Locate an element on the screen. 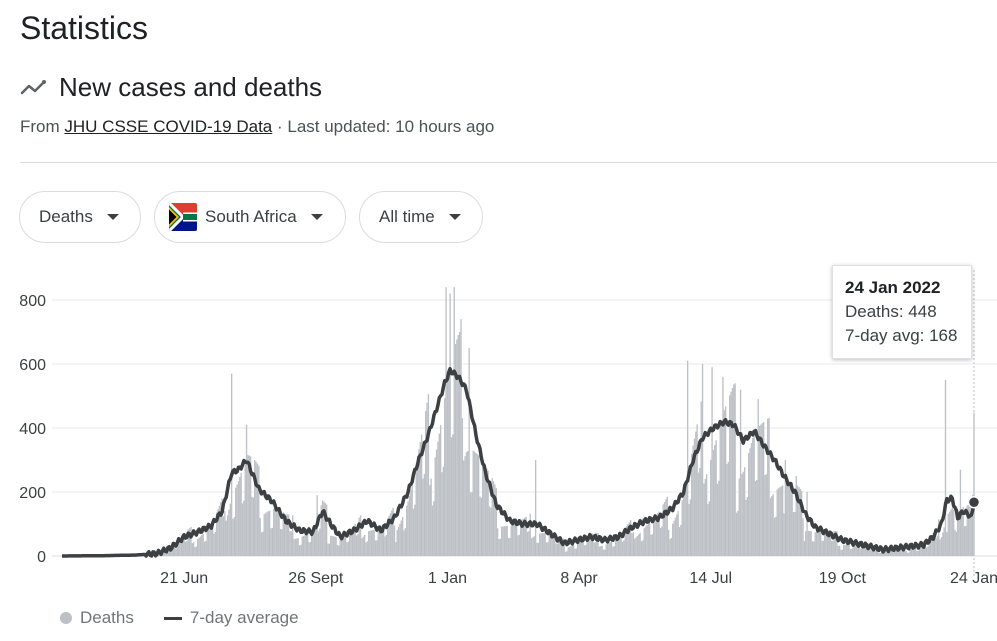 The height and width of the screenshot is (641, 997). source-link: JHU CSSE COVID-19 Data is located at coordinates (168, 126).